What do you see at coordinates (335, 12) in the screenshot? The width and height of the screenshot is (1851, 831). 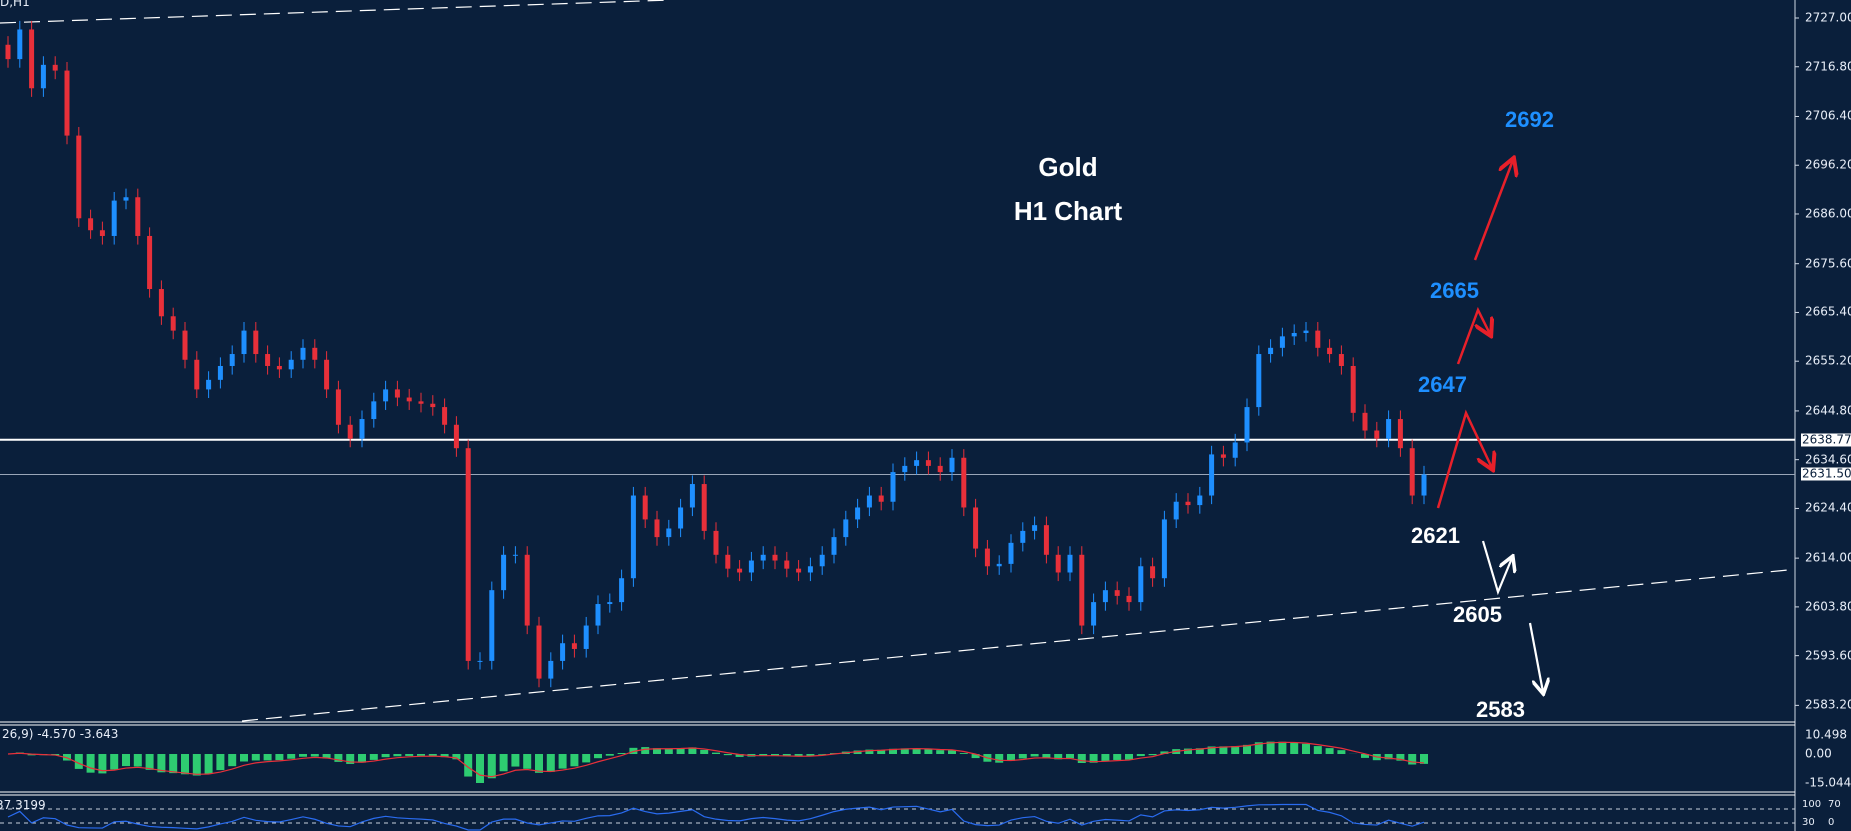 I see `upper-trendline` at bounding box center [335, 12].